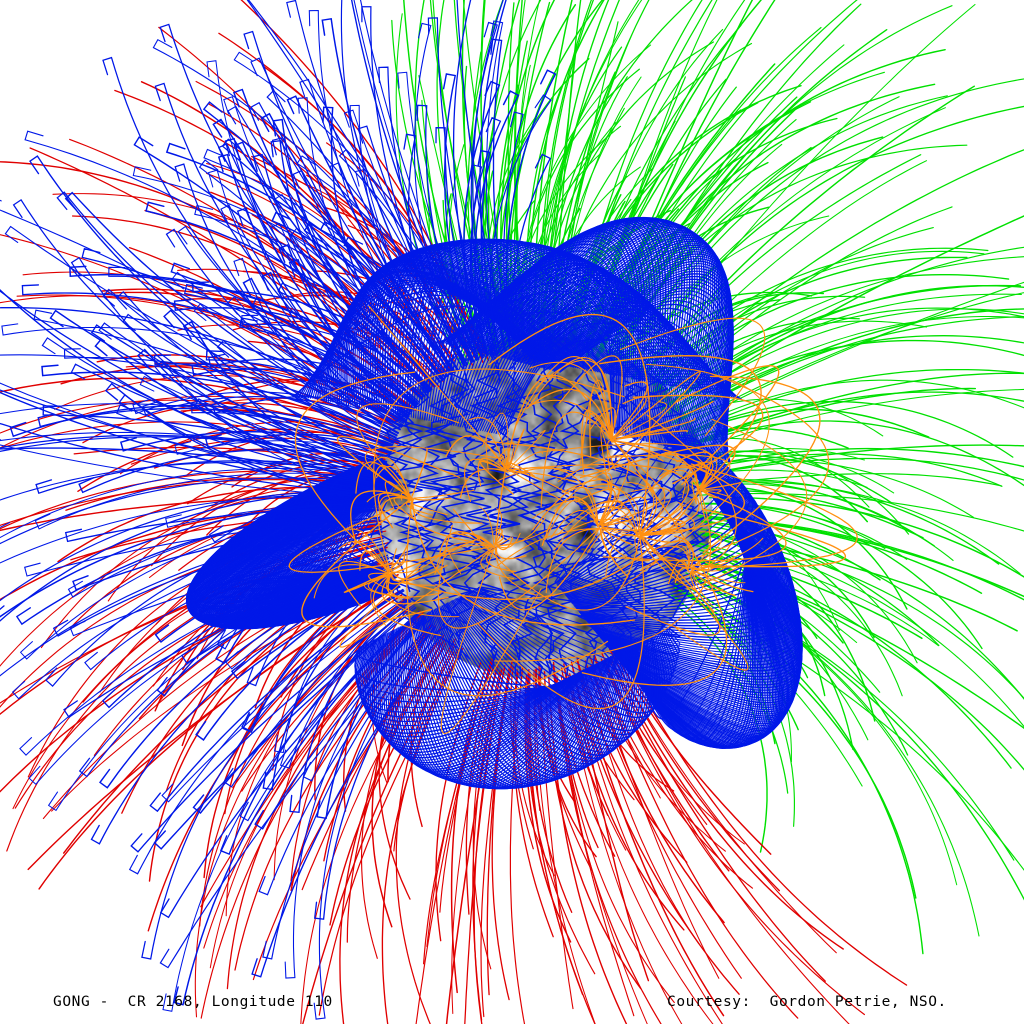 The image size is (1024, 1024). Describe the element at coordinates (193, 1002) in the screenshot. I see `caption-observatory-rotation: GONG - CR 2168, Longitude 110` at that location.